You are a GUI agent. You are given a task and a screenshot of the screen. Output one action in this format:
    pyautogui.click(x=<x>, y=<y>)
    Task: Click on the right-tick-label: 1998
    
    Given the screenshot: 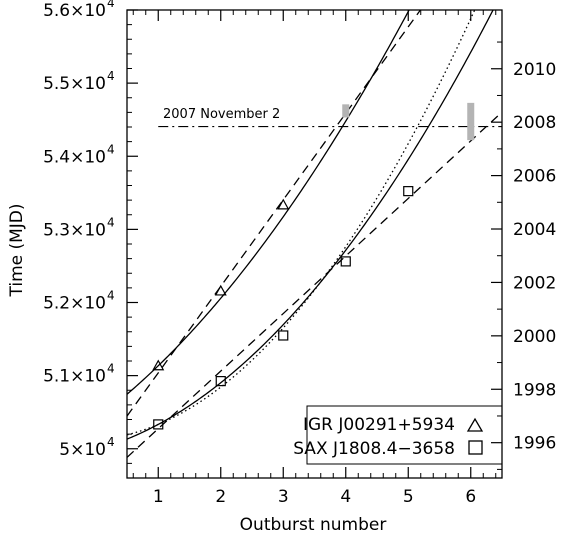 What is the action you would take?
    pyautogui.click(x=534, y=390)
    